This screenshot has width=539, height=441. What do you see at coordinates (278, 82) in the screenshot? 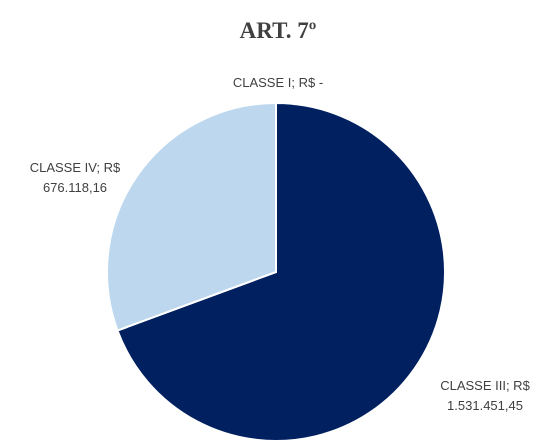
I see `slice-label: CLASSE I; R$ -` at bounding box center [278, 82].